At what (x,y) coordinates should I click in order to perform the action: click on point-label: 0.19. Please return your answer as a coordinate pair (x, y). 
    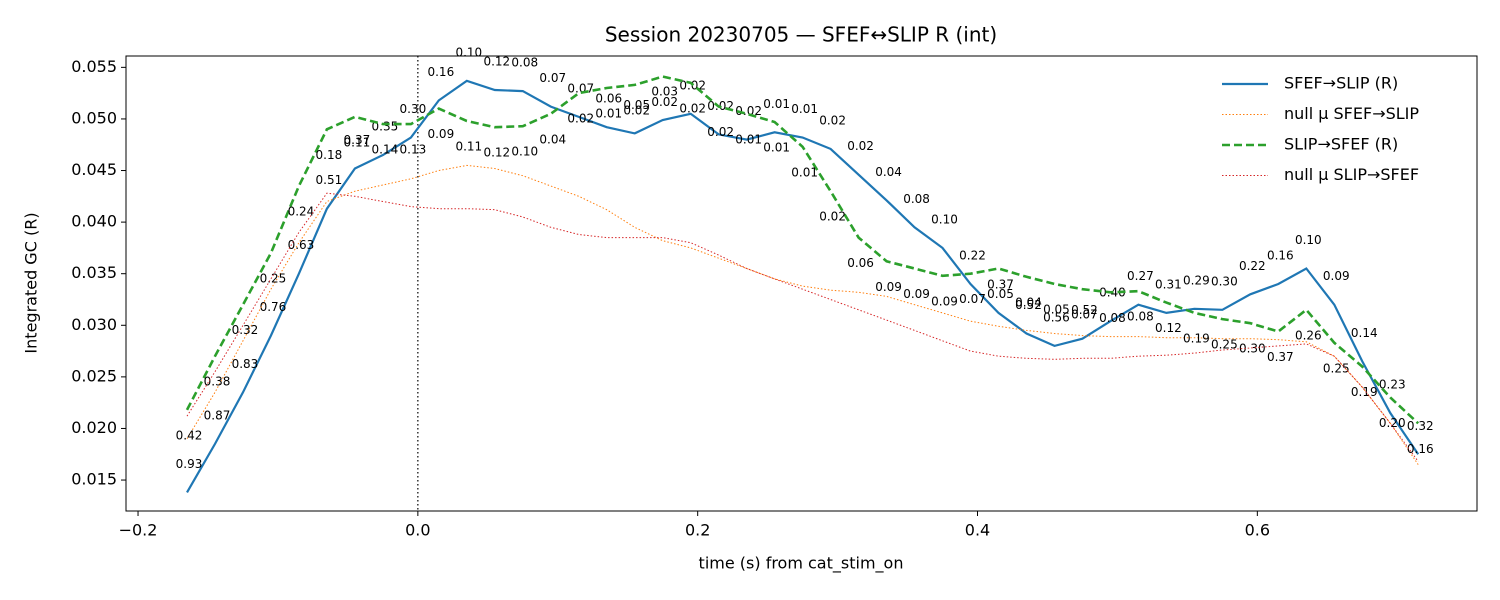
    Looking at the image, I should click on (1364, 392).